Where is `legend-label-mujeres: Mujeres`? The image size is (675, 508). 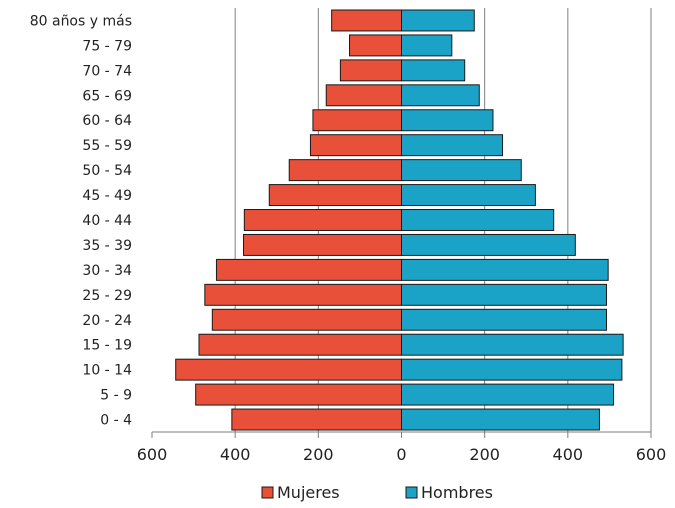
legend-label-mujeres: Mujeres is located at coordinates (308, 492).